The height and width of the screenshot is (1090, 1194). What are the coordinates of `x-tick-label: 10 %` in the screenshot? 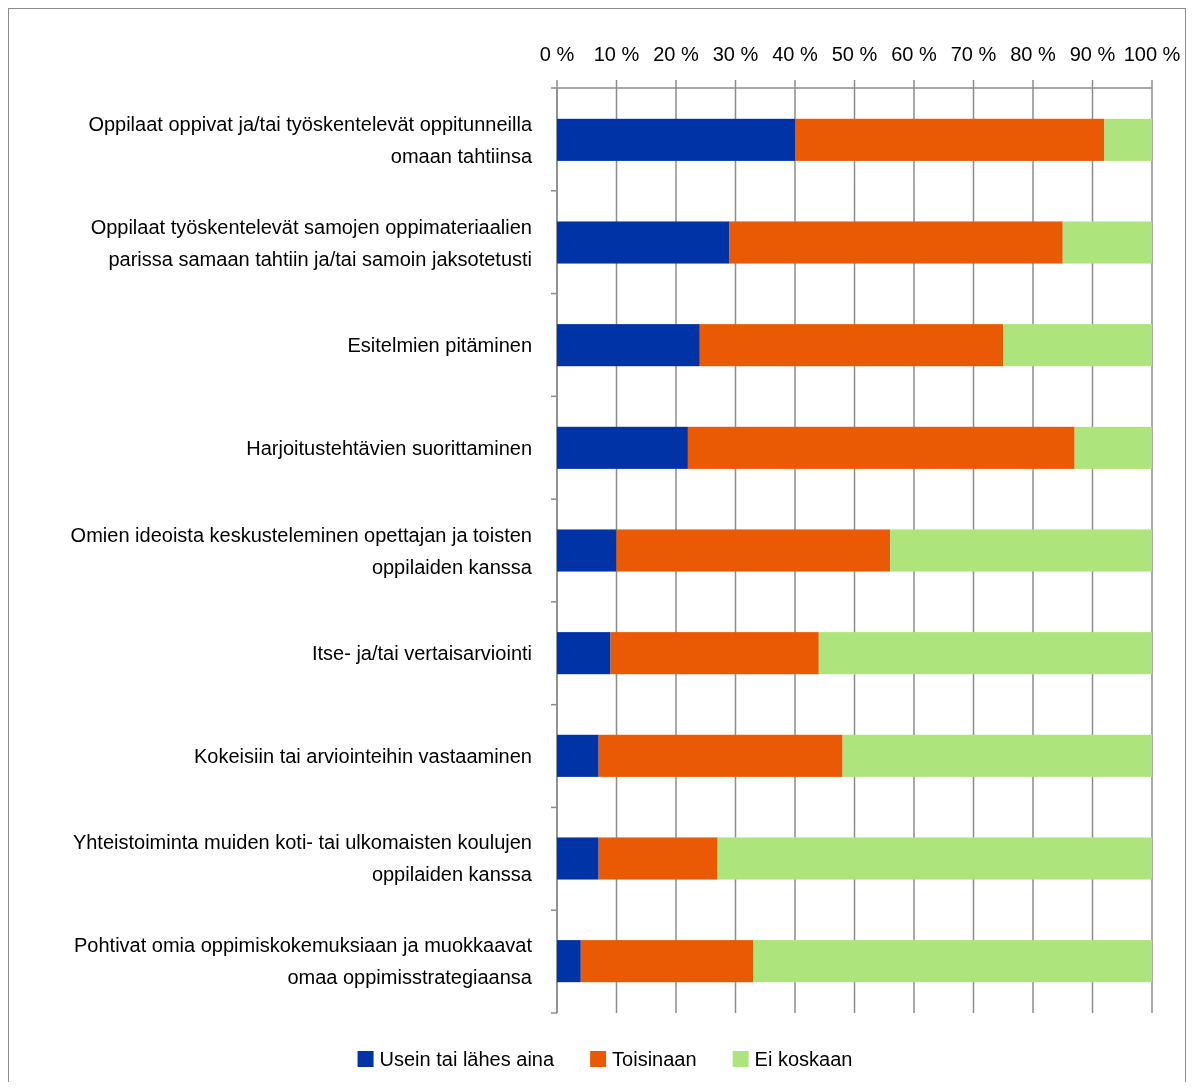 It's located at (616, 54).